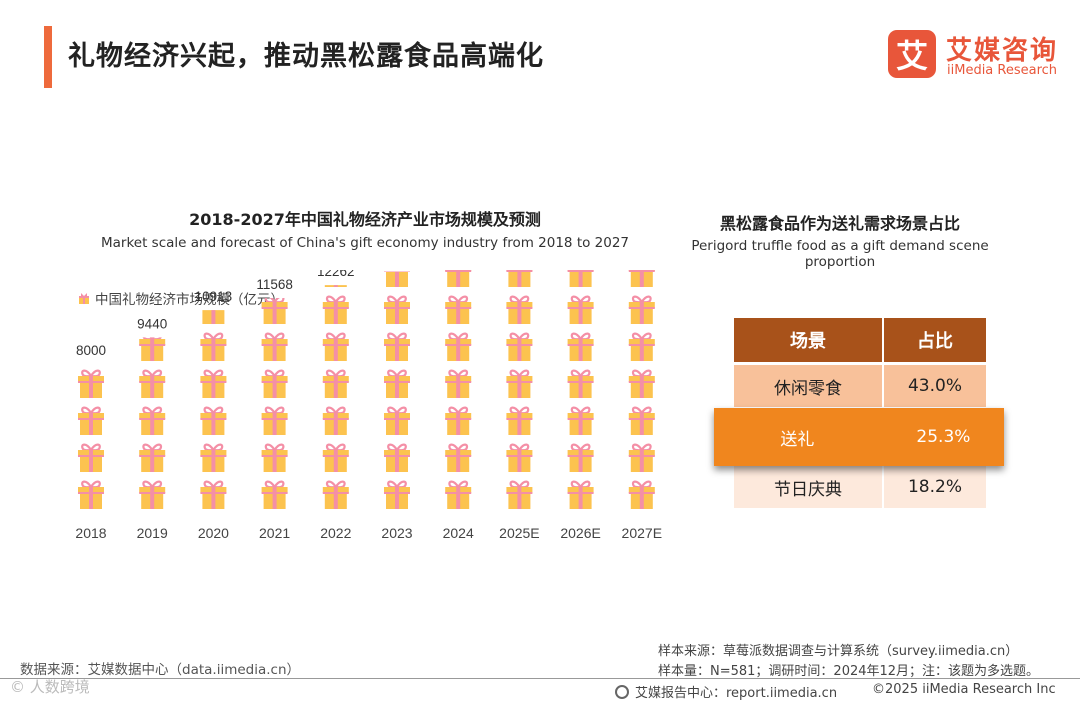 This screenshot has width=1080, height=702. Describe the element at coordinates (859, 437) in the screenshot. I see `table-row-highlighted: 送礼 25.3%` at that location.